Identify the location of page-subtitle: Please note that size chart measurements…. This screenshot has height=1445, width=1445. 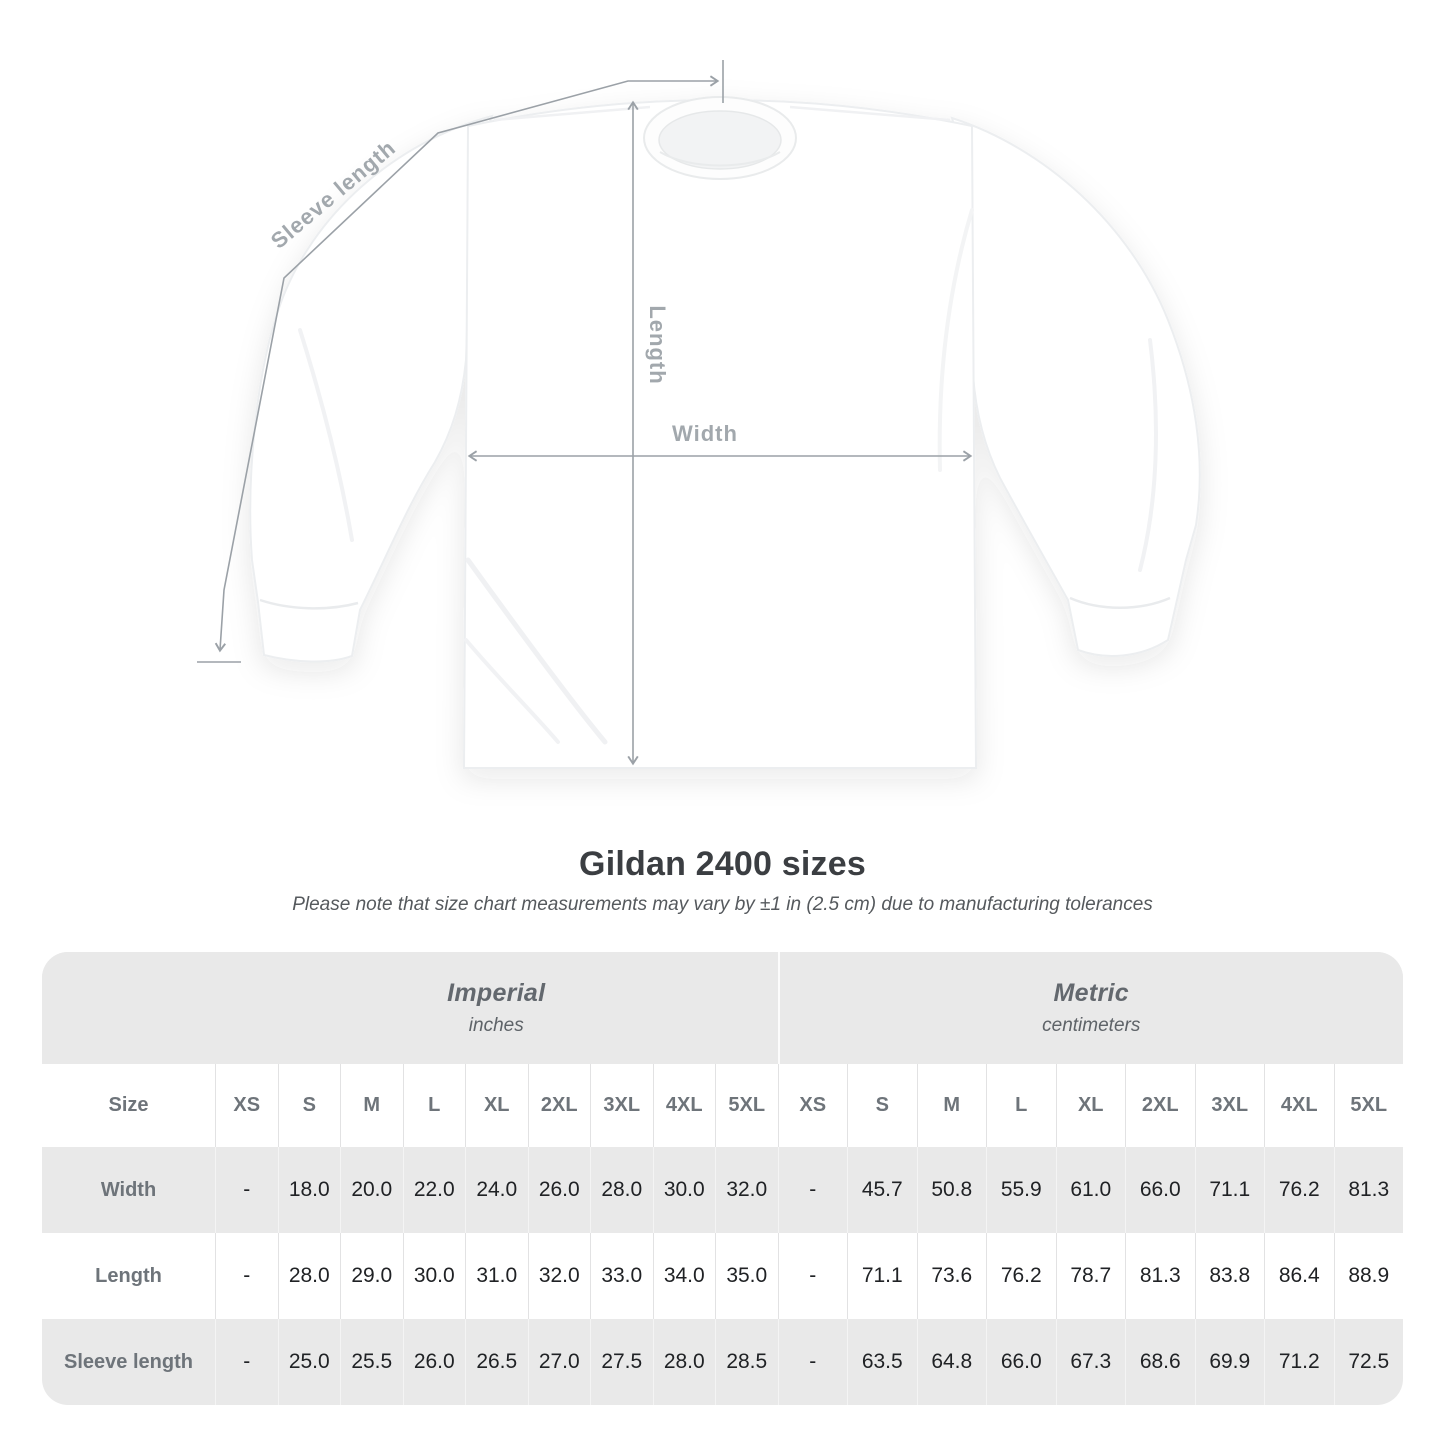
(722, 904).